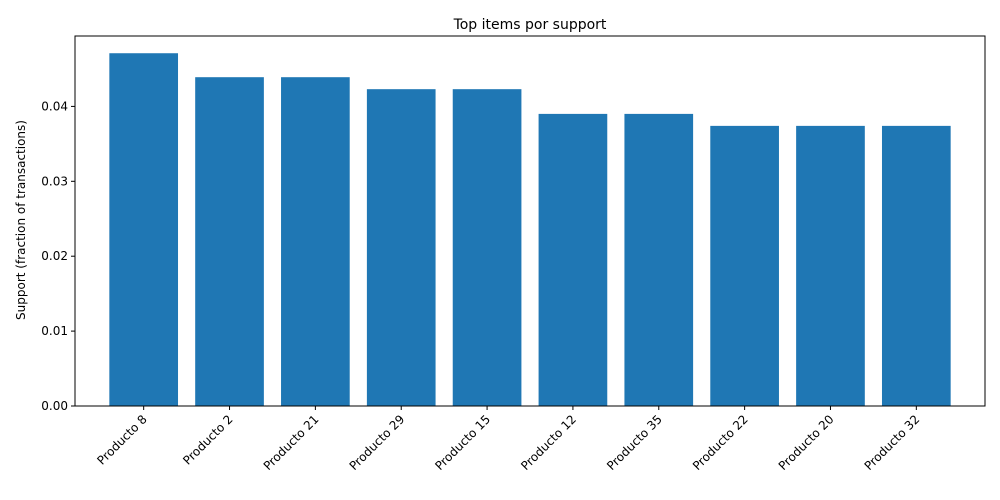 This screenshot has height=500, width=1000. What do you see at coordinates (634, 442) in the screenshot?
I see `x-tick-label: Producto 35` at bounding box center [634, 442].